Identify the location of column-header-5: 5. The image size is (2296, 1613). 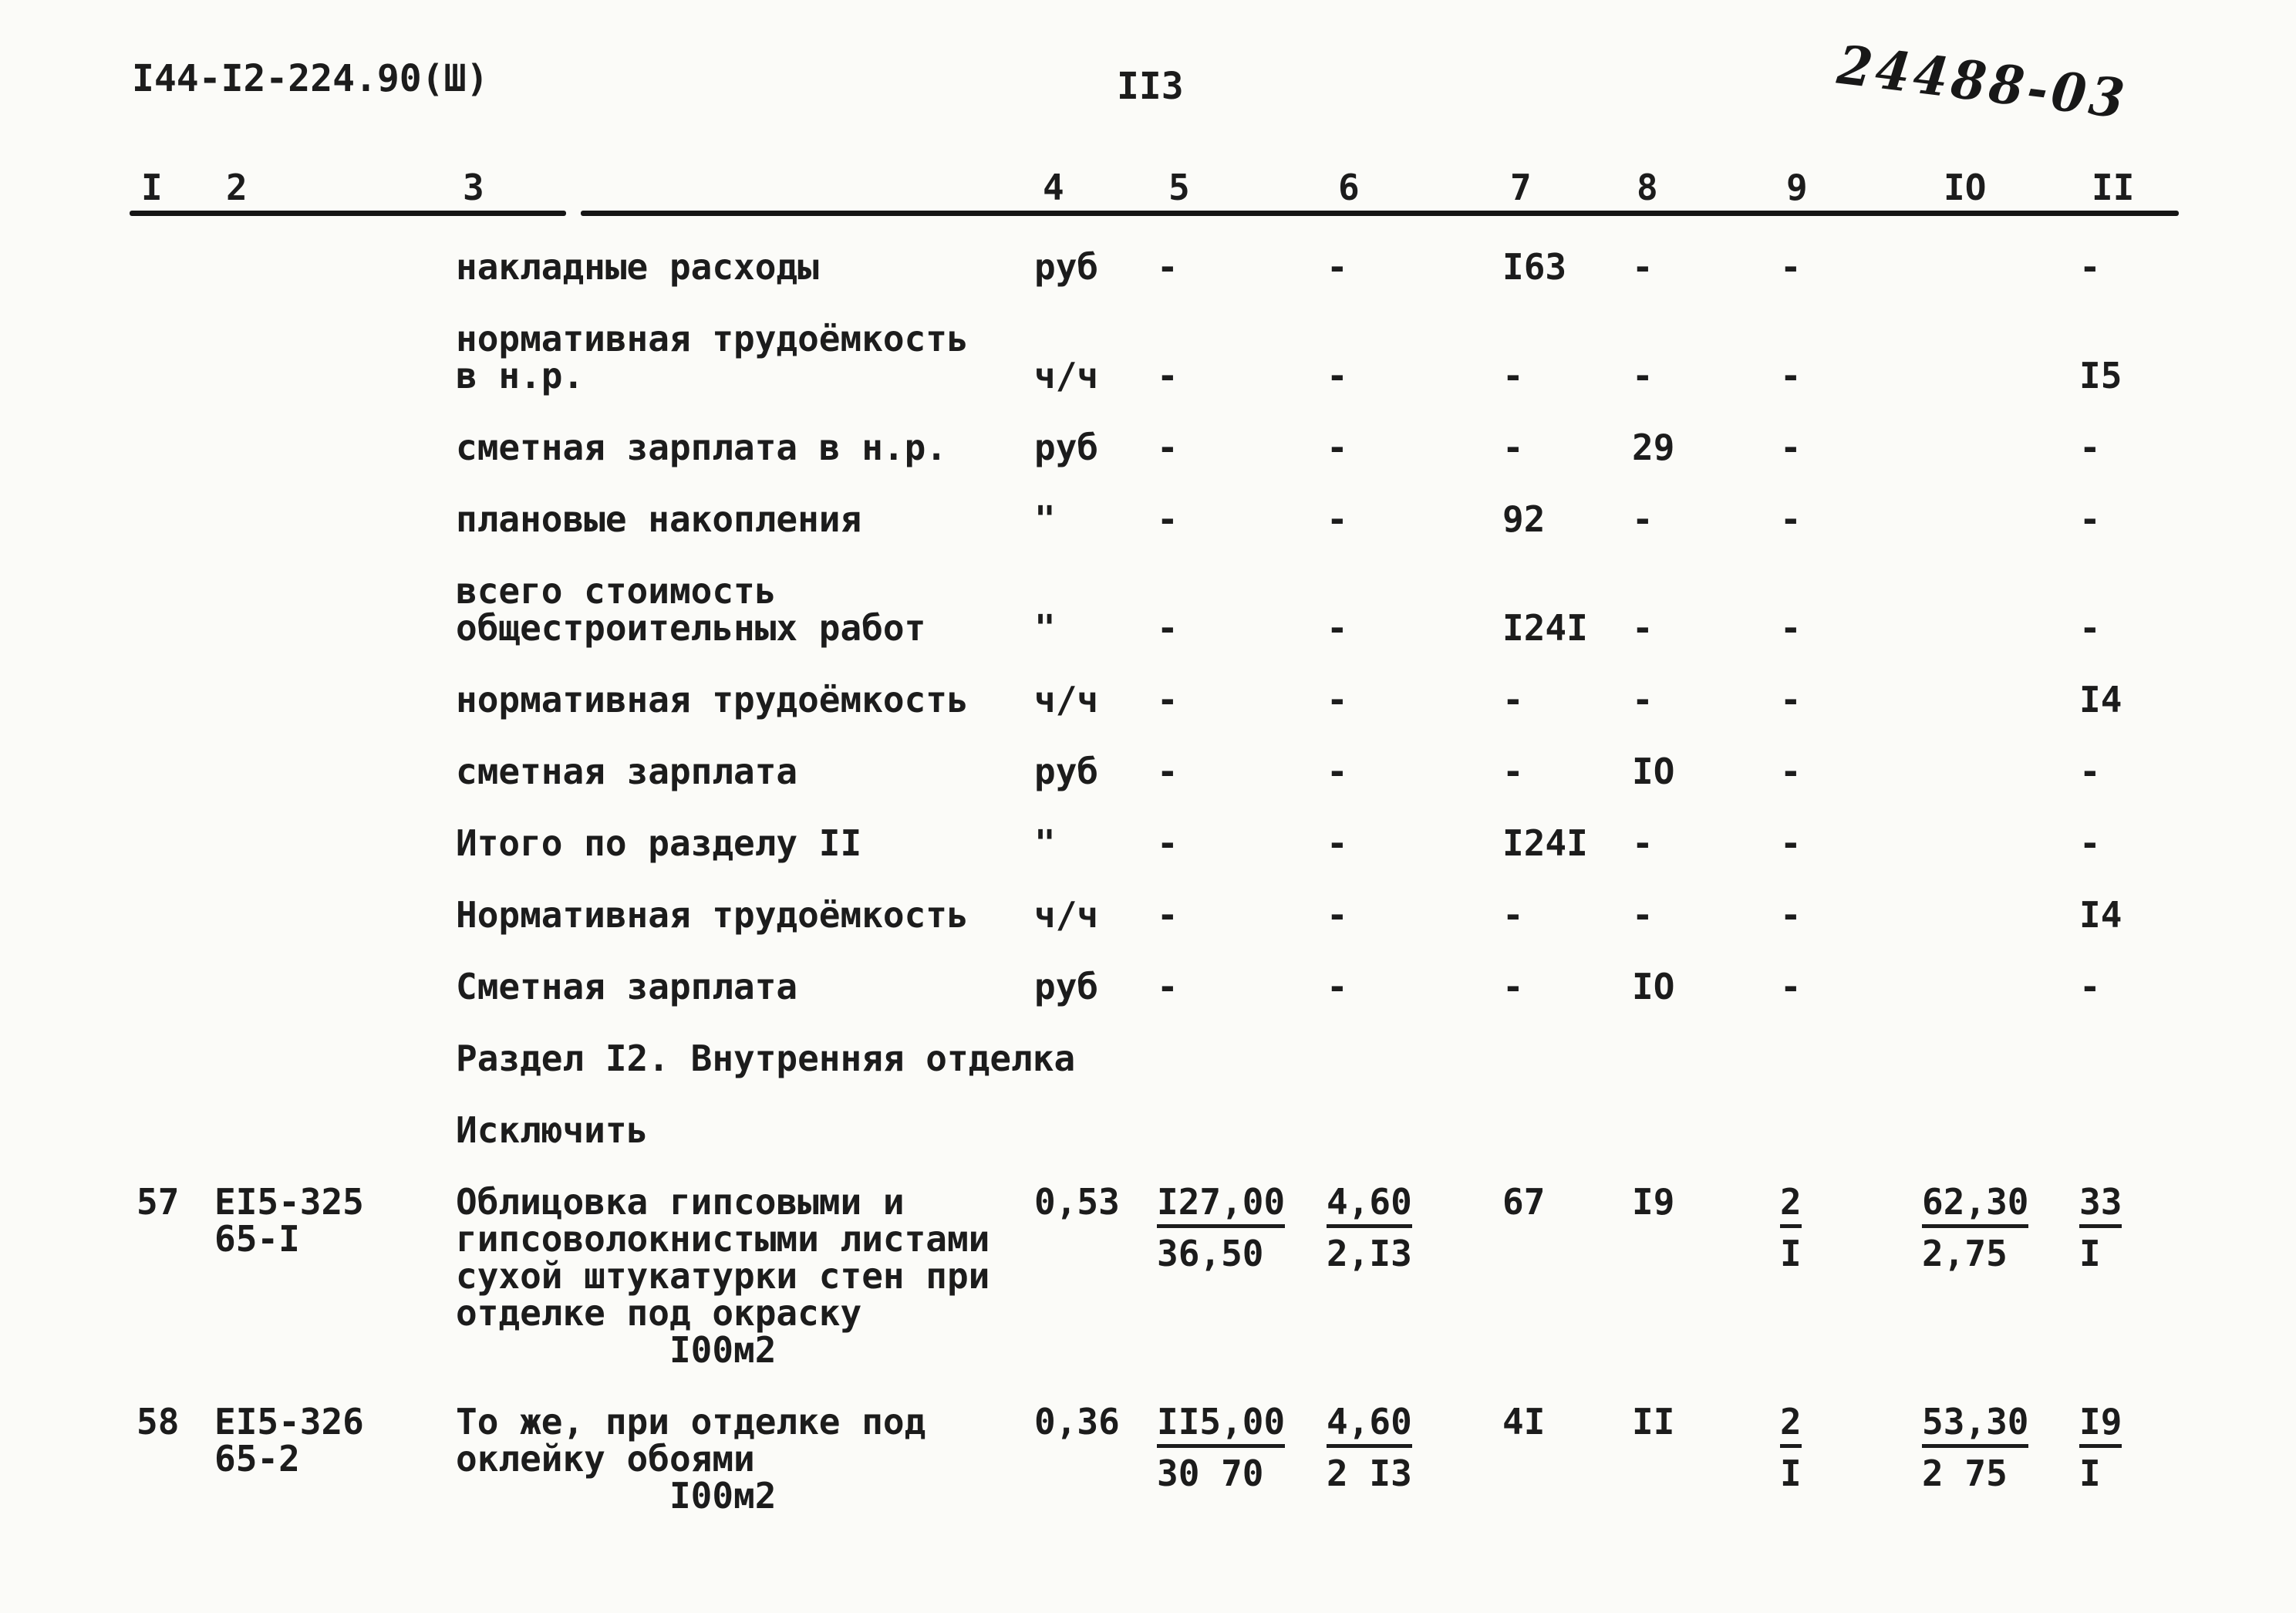
(1179, 187).